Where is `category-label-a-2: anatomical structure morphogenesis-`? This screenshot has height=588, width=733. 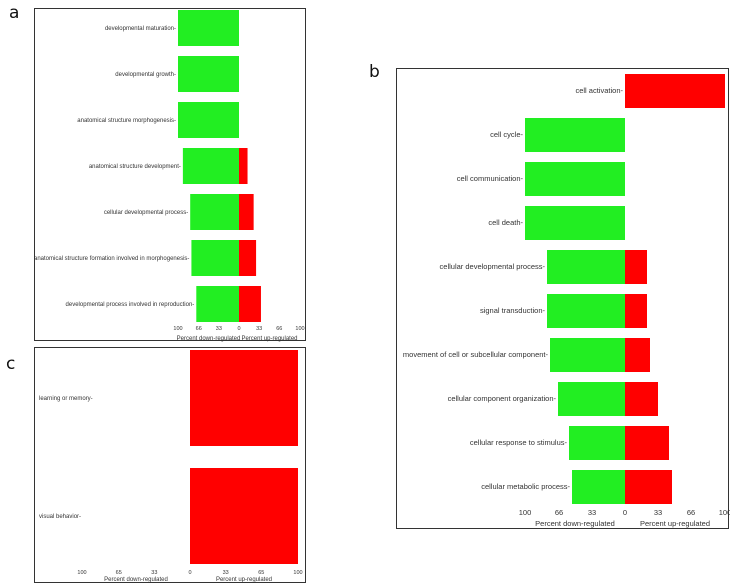 category-label-a-2: anatomical structure morphogenesis- is located at coordinates (126, 121).